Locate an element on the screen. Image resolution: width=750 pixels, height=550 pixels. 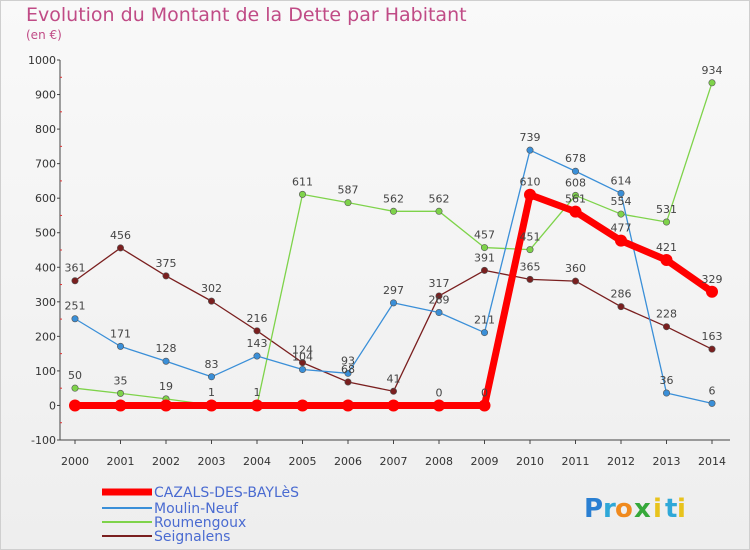
data-label: 41 is located at coordinates (394, 378).